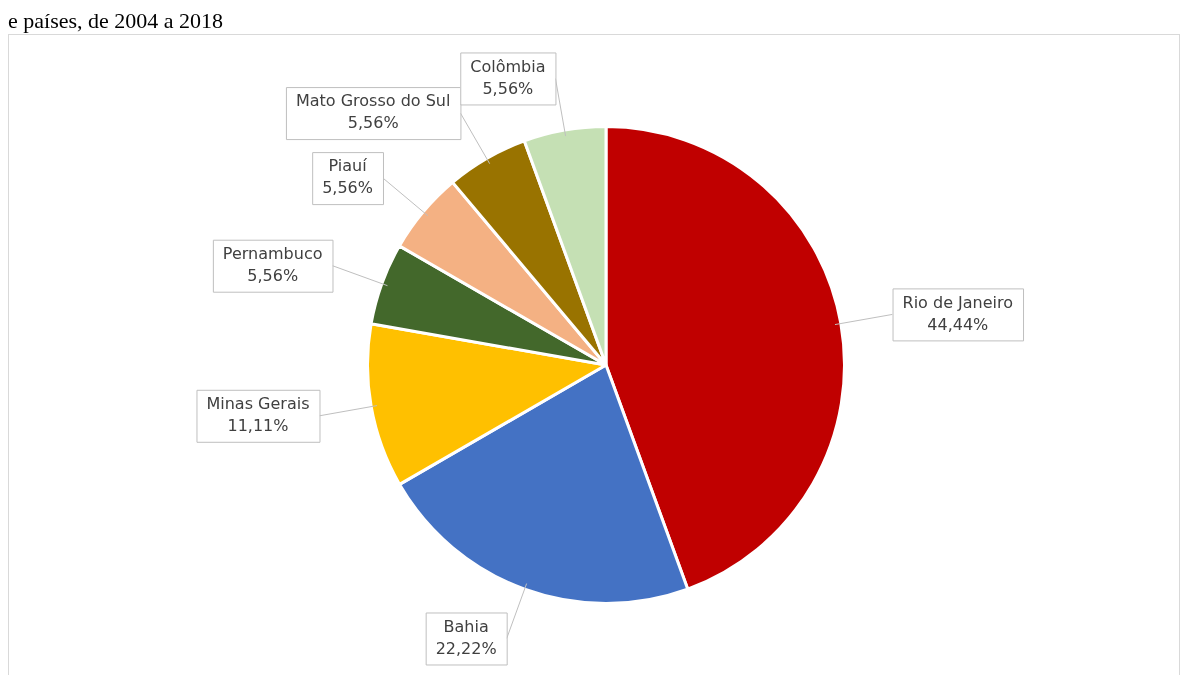  I want to click on slice-label: Piauí, so click(348, 166).